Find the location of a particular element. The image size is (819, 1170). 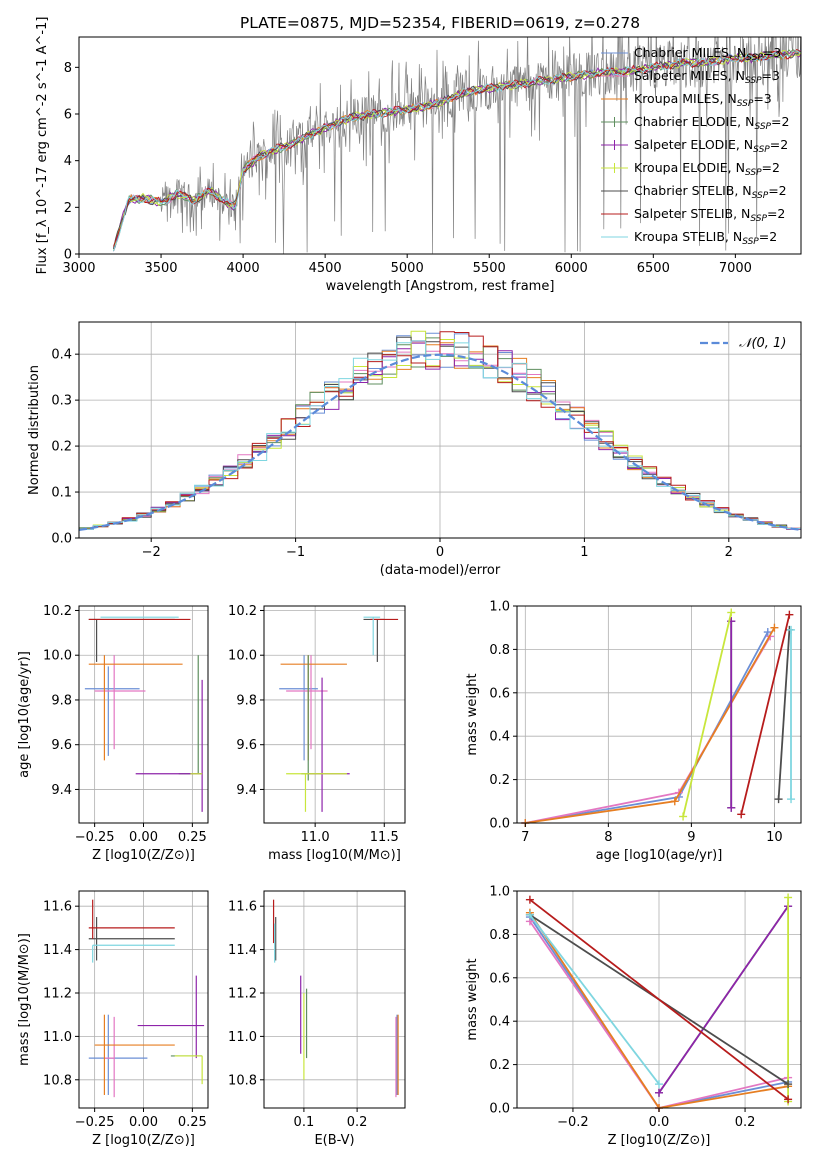

y-tick-label: 10.2 is located at coordinates (57, 611).